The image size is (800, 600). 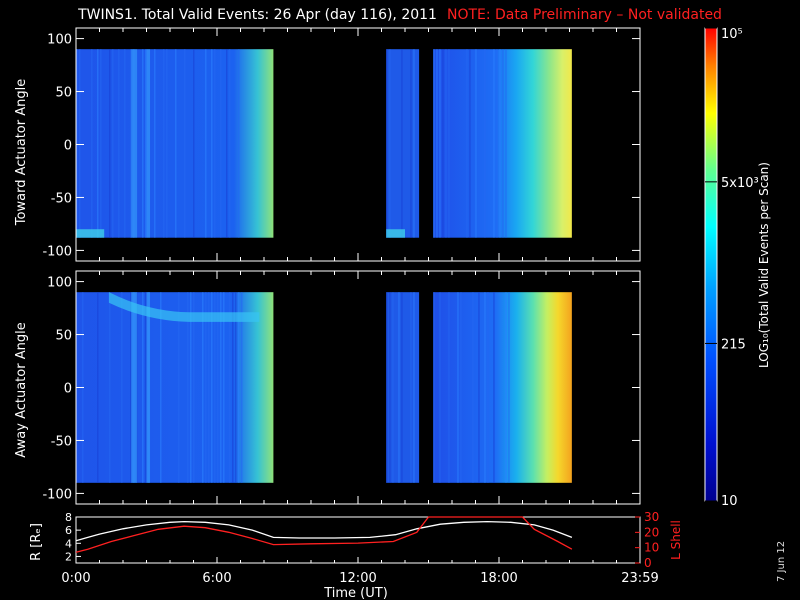 What do you see at coordinates (75, 578) in the screenshot?
I see `x-tick-label: 0:00` at bounding box center [75, 578].